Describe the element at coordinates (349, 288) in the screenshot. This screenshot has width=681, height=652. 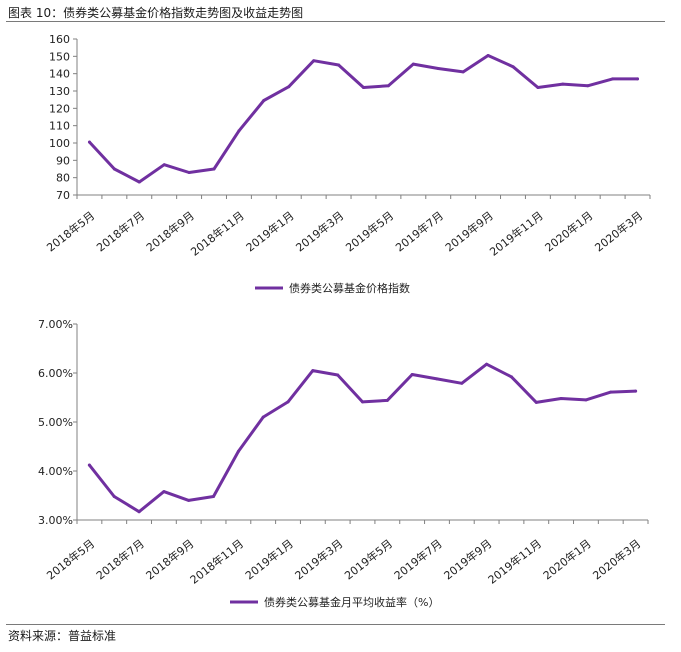
I see `legend-label: 债券类公募基金价格指数` at that location.